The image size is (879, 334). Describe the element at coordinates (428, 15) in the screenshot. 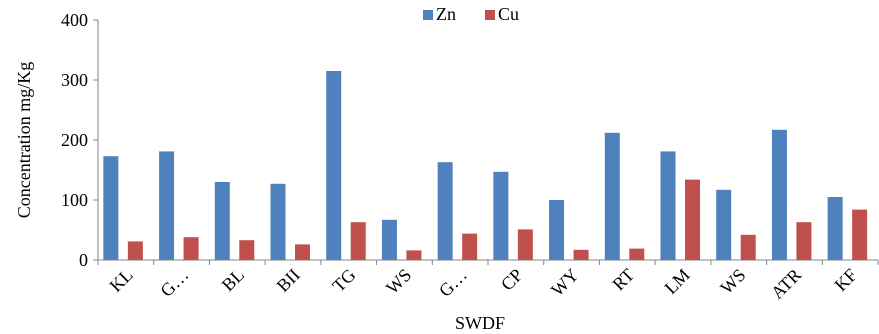

I see `legend-swatch-zn` at that location.